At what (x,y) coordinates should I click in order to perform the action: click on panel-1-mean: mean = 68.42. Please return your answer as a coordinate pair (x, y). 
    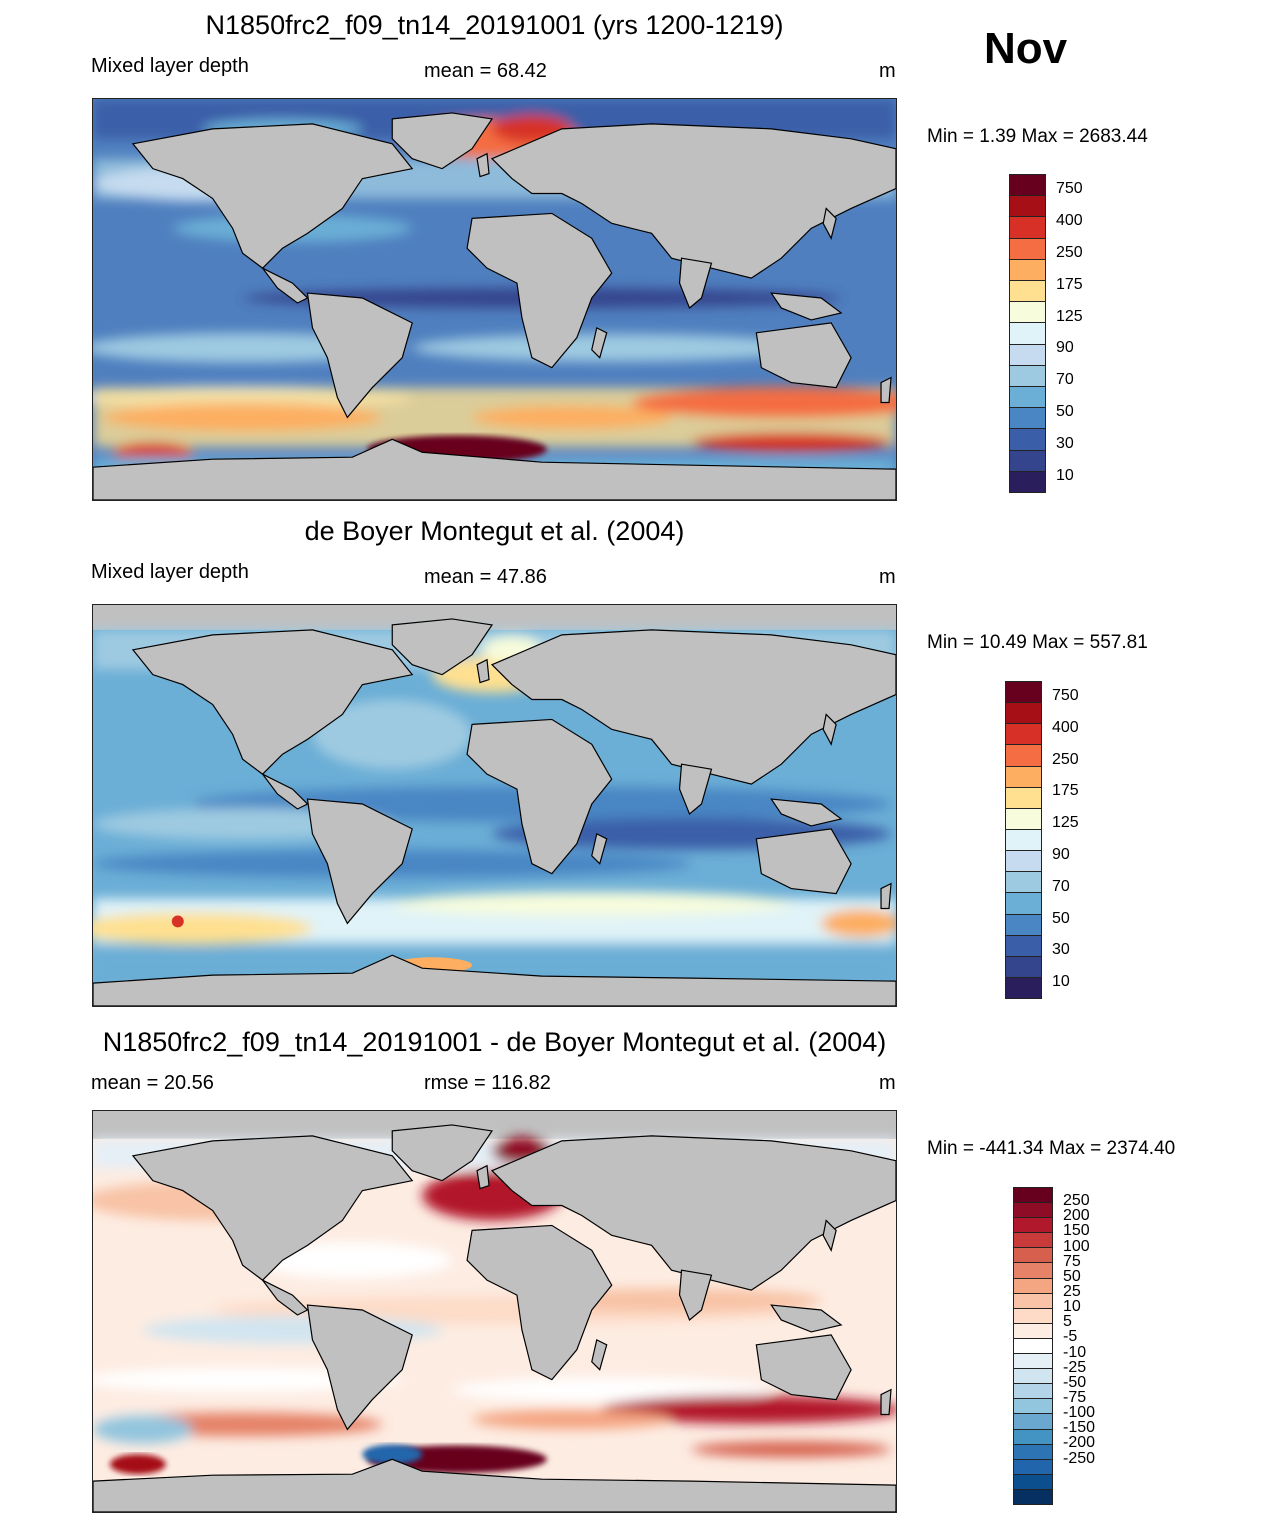
    Looking at the image, I should click on (485, 71).